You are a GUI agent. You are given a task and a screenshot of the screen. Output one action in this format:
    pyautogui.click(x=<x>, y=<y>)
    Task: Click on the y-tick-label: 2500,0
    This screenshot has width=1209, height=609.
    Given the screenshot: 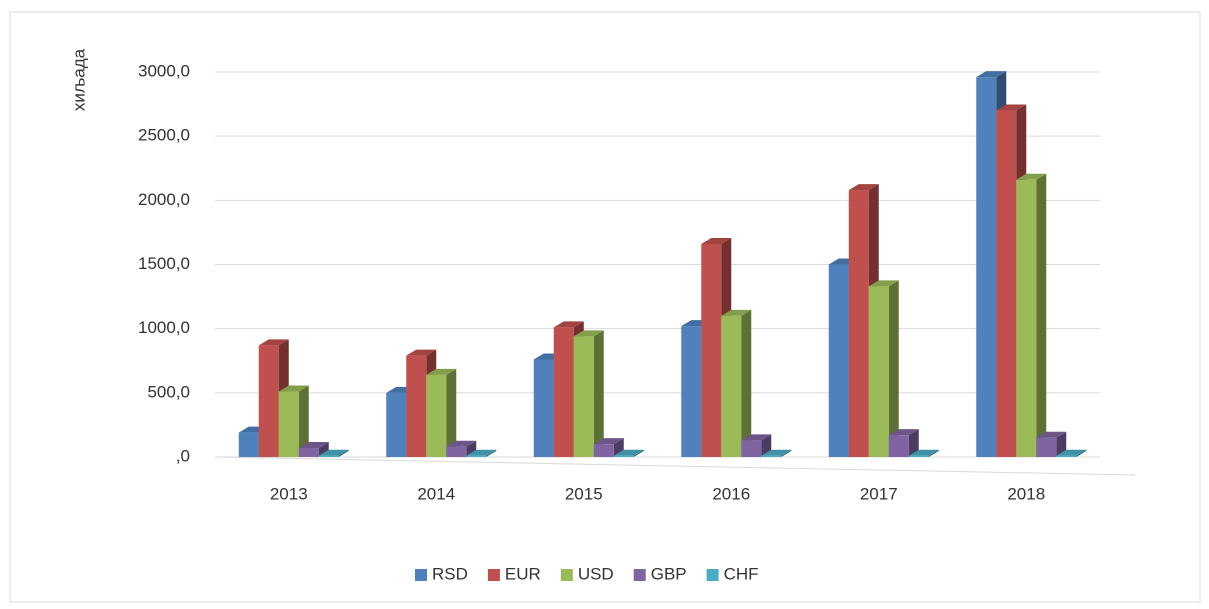 What is the action you would take?
    pyautogui.click(x=164, y=135)
    